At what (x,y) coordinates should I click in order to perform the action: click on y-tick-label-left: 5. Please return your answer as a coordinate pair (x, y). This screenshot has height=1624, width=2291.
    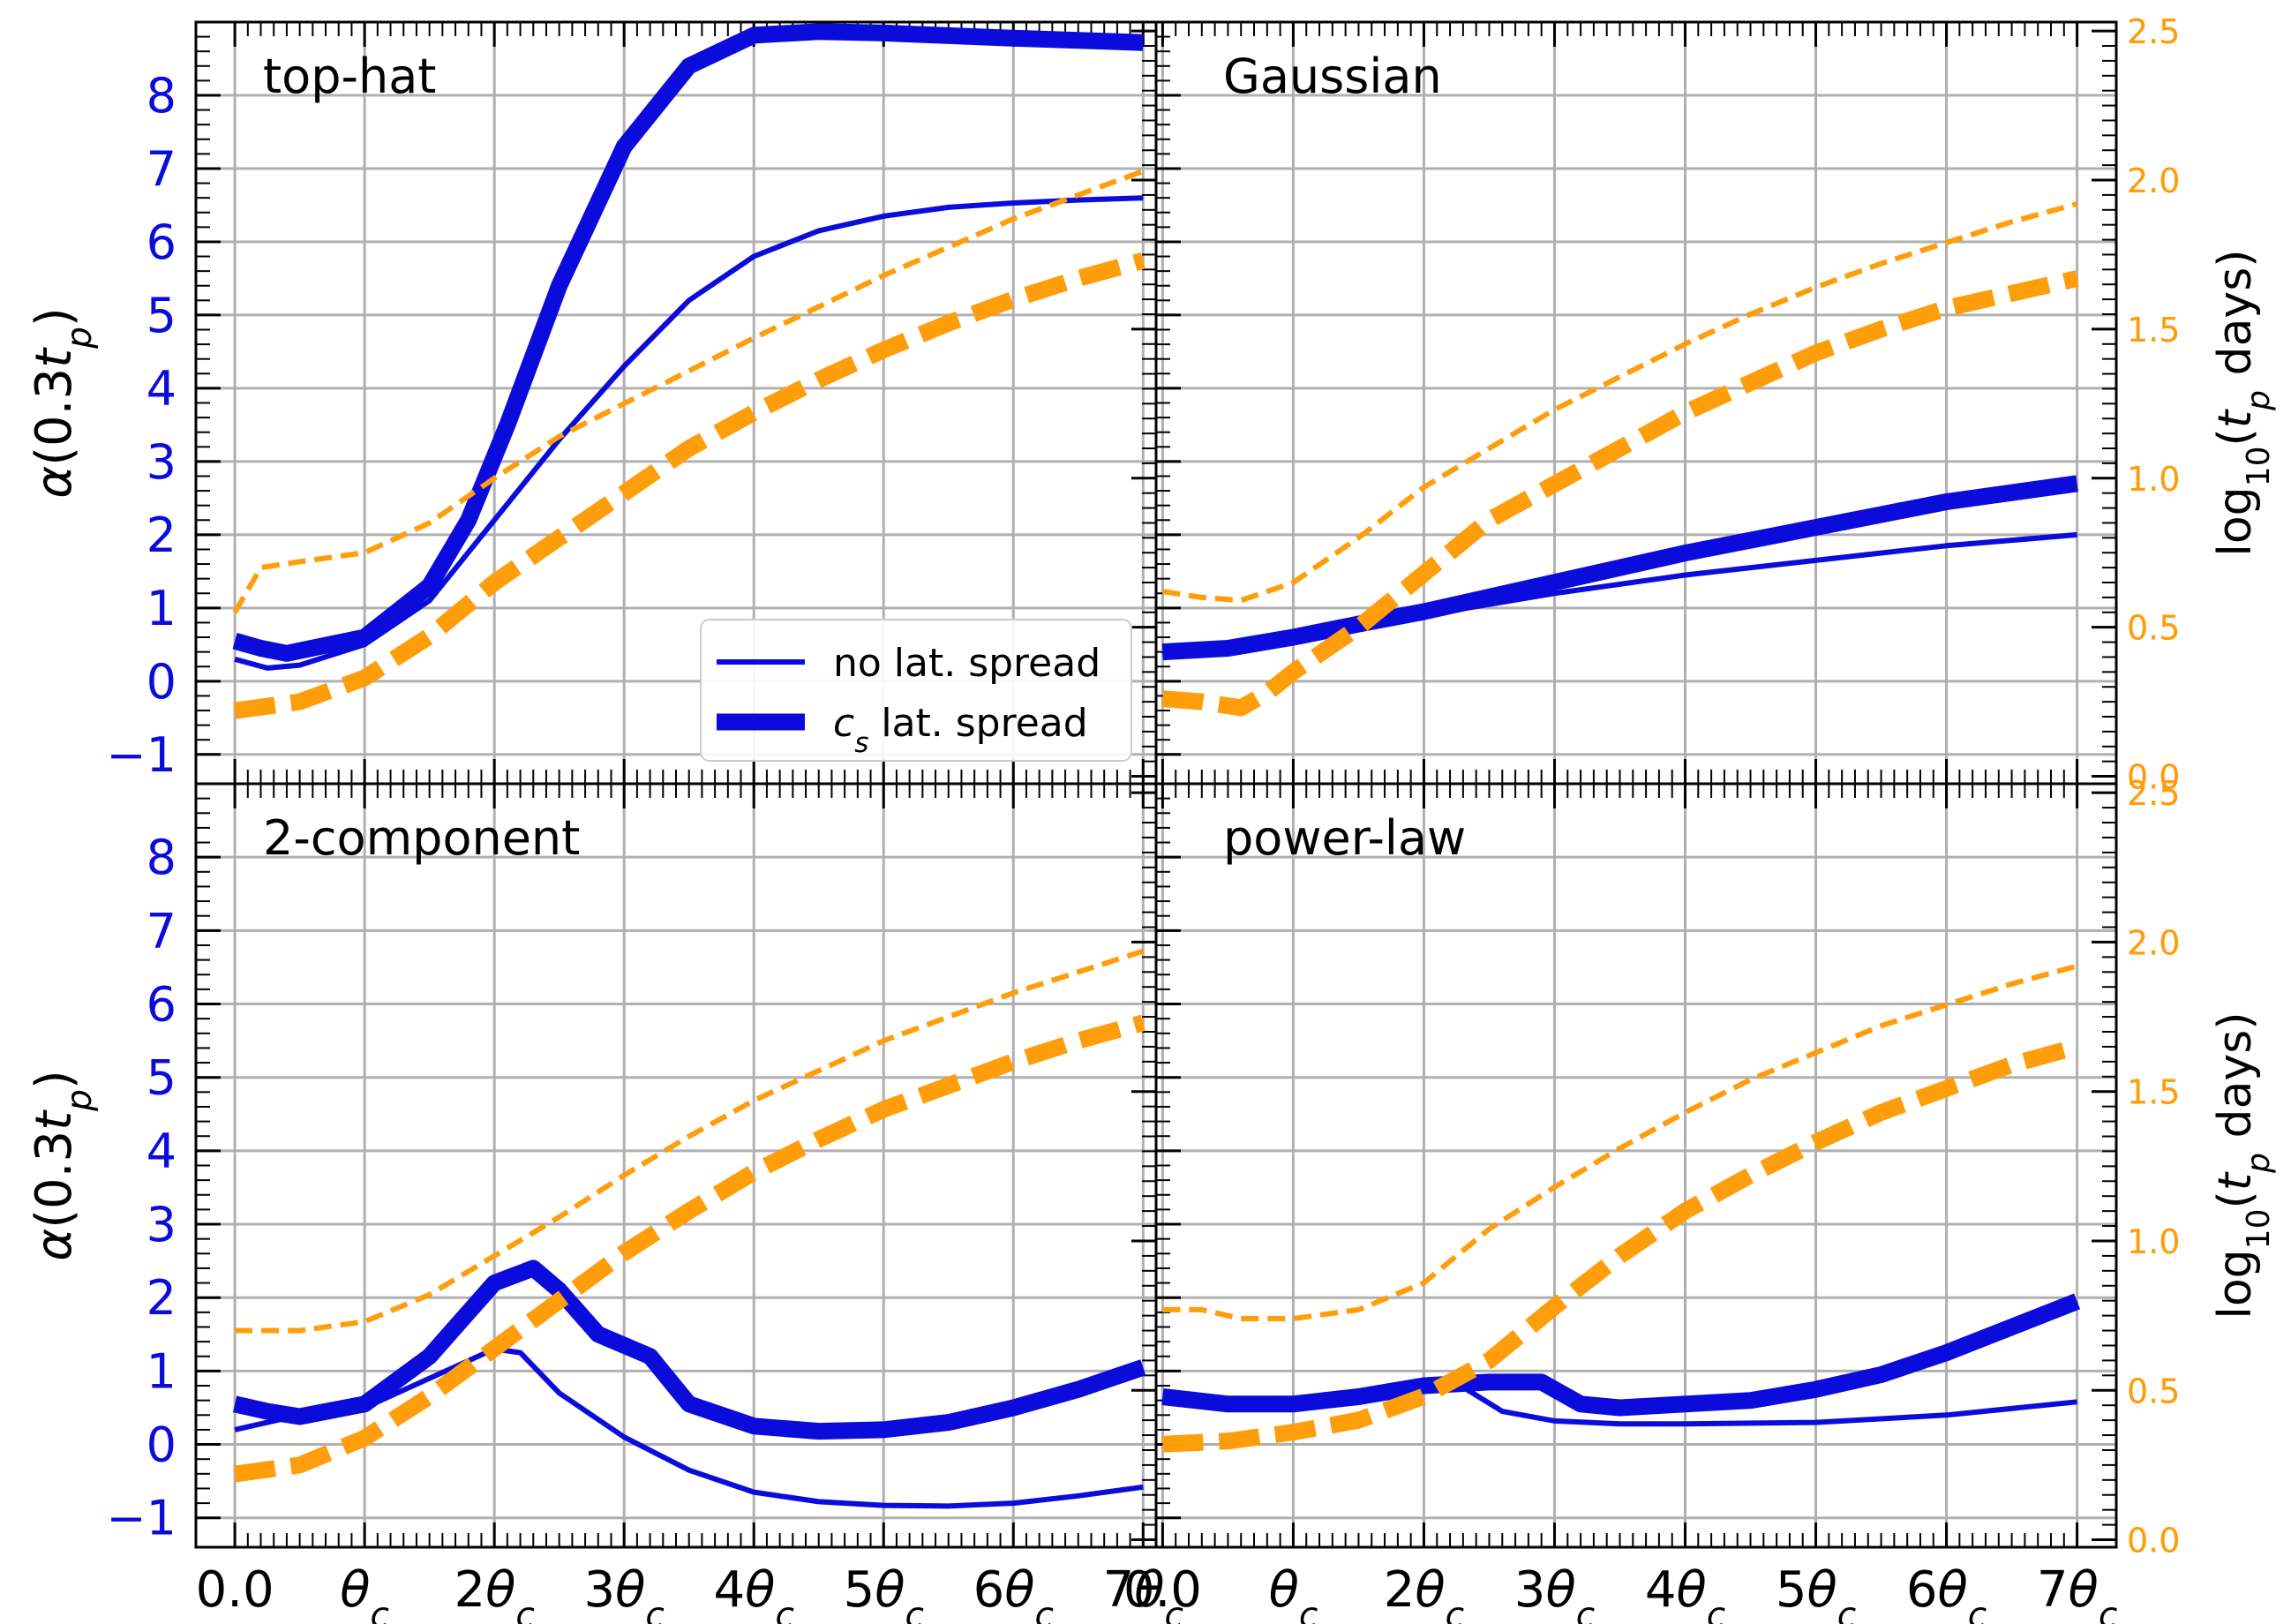
    Looking at the image, I should click on (161, 315).